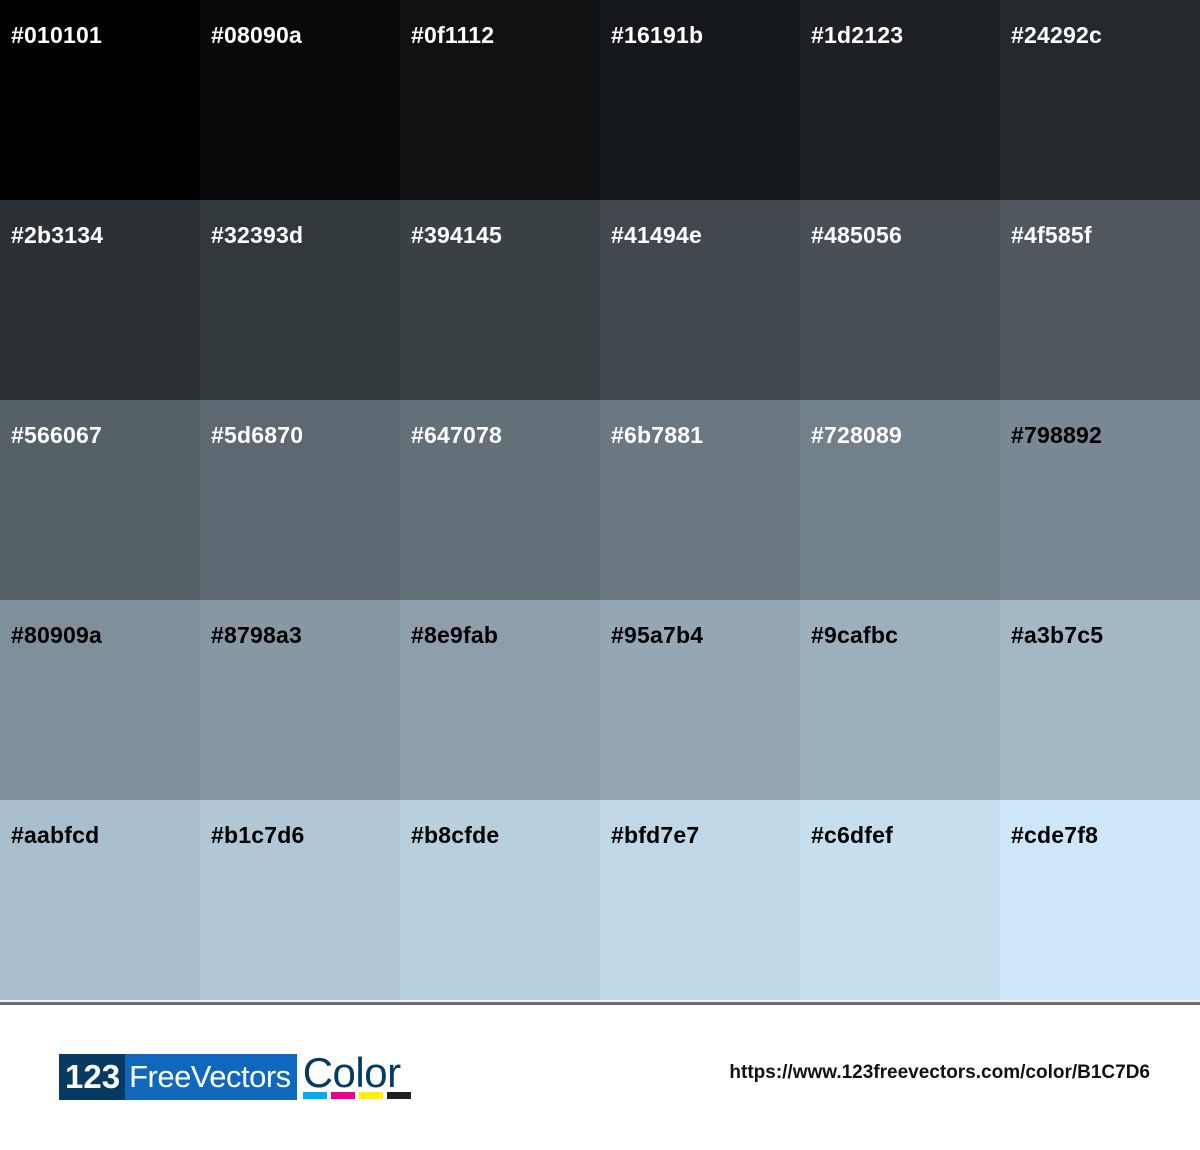 Image resolution: width=1200 pixels, height=1150 pixels. Describe the element at coordinates (455, 635) in the screenshot. I see `swatch-hex-label: #8e9fab` at that location.